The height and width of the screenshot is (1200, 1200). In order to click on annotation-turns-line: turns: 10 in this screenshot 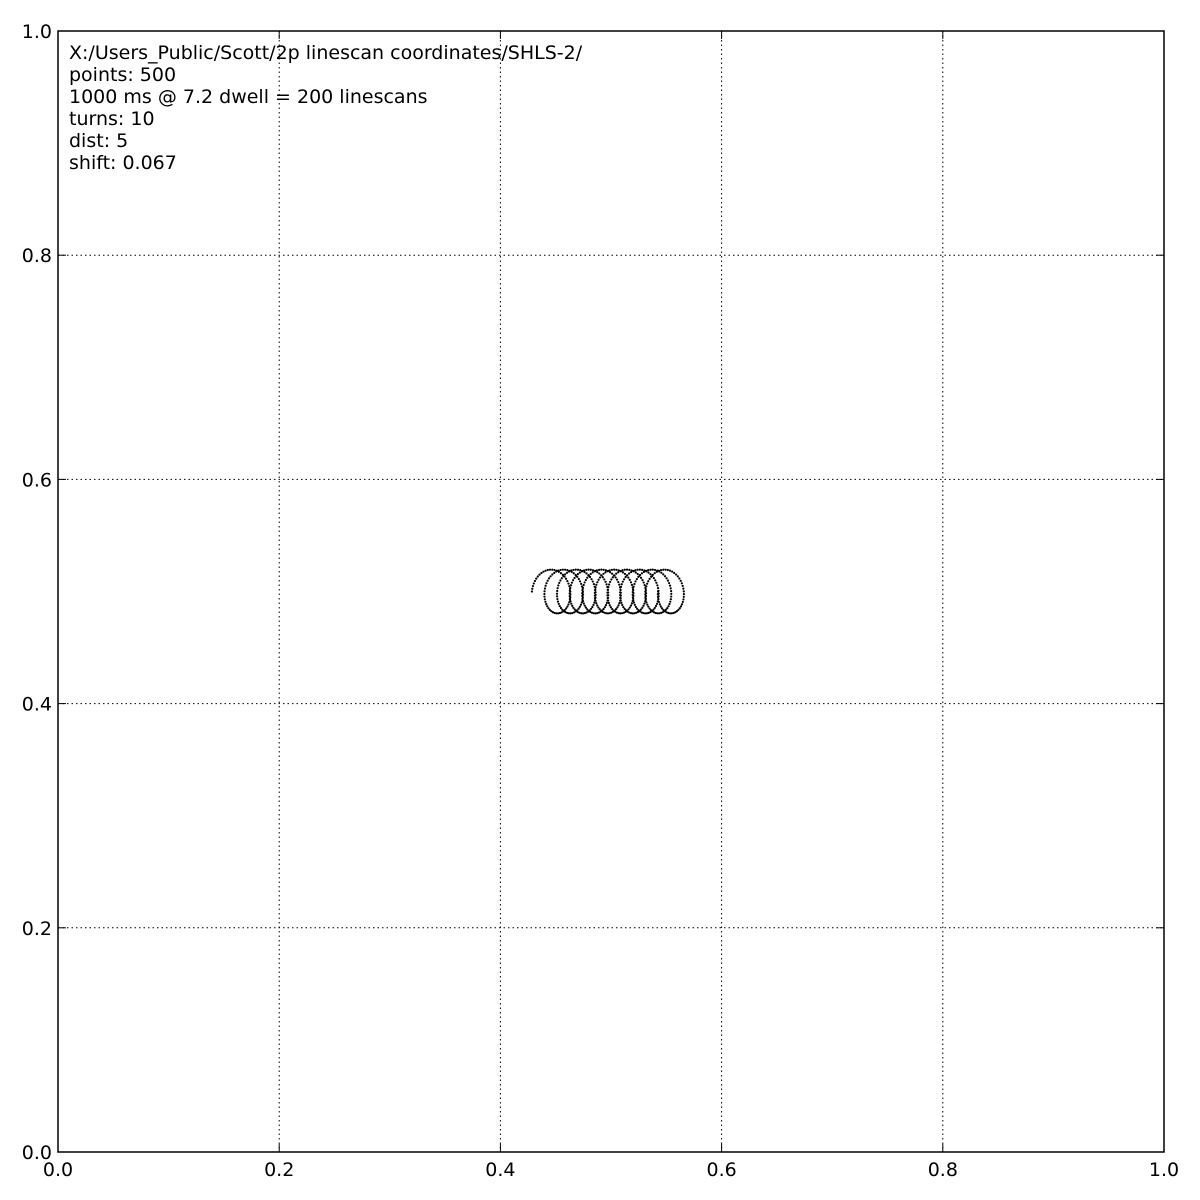, I will do `click(112, 119)`.